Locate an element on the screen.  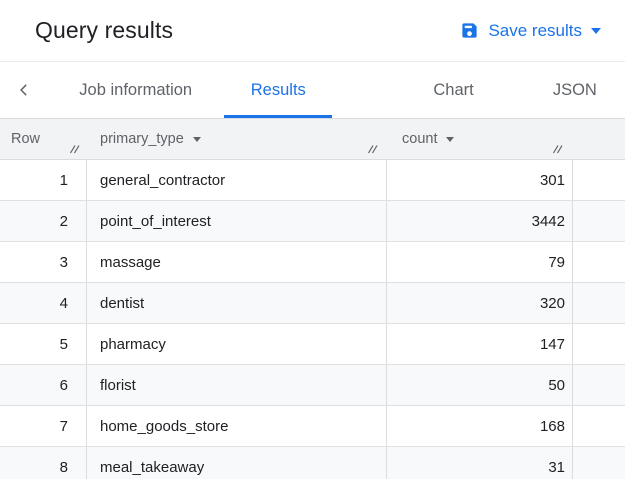
tab-json: JSON is located at coordinates (575, 90).